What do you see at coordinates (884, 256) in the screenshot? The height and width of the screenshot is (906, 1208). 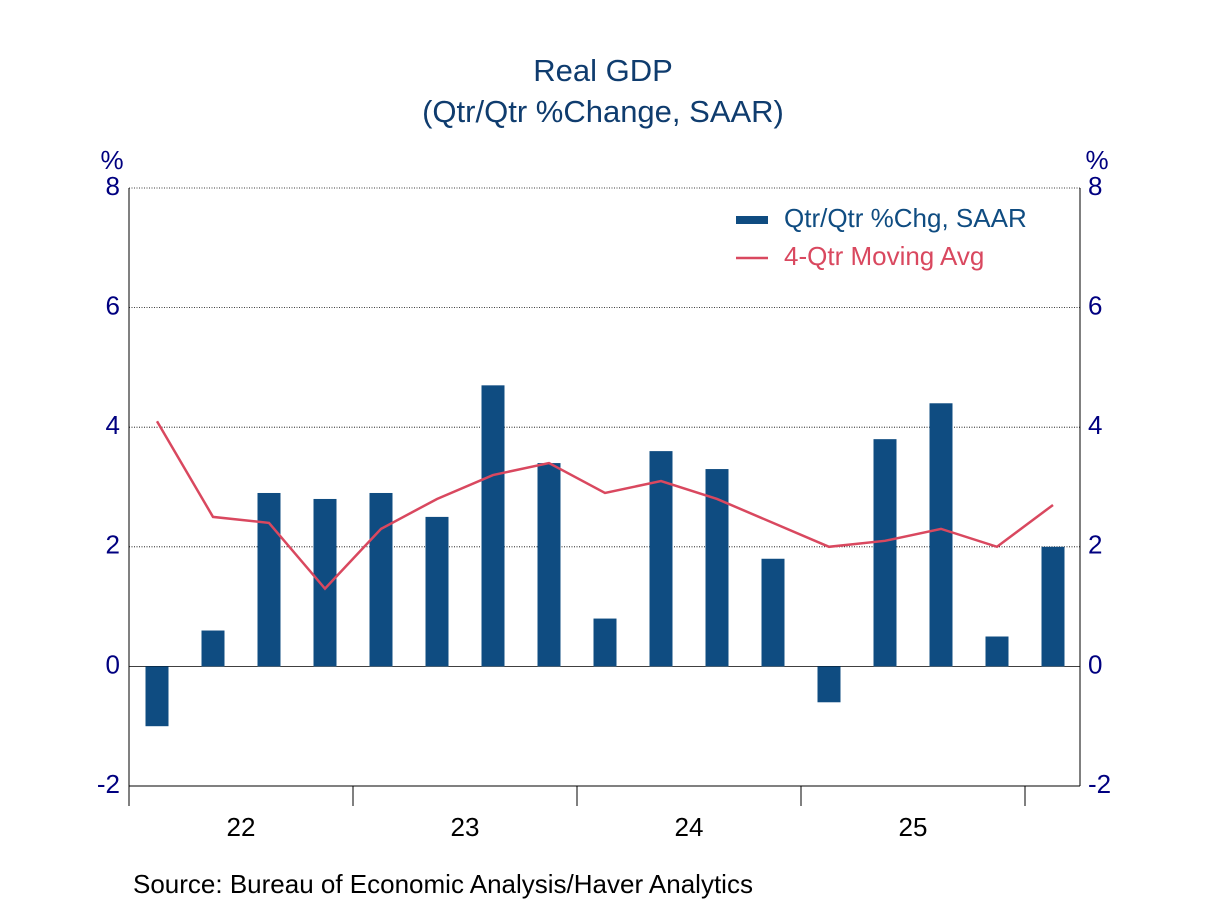 I see `legend-label: 4-Qtr Moving Avg` at bounding box center [884, 256].